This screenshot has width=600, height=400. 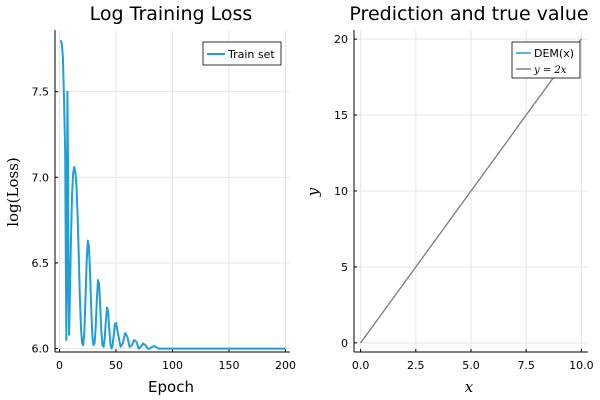 What do you see at coordinates (171, 387) in the screenshot?
I see `loss-chart-xlabel: Epoch` at bounding box center [171, 387].